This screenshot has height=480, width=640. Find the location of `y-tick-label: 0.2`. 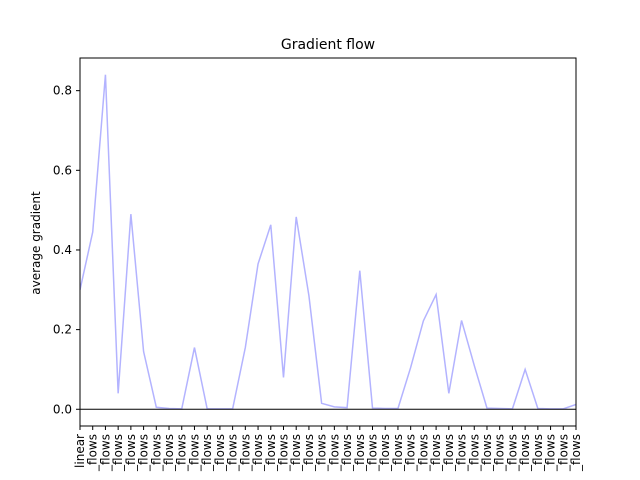

y-tick-label: 0.2 is located at coordinates (62, 330).